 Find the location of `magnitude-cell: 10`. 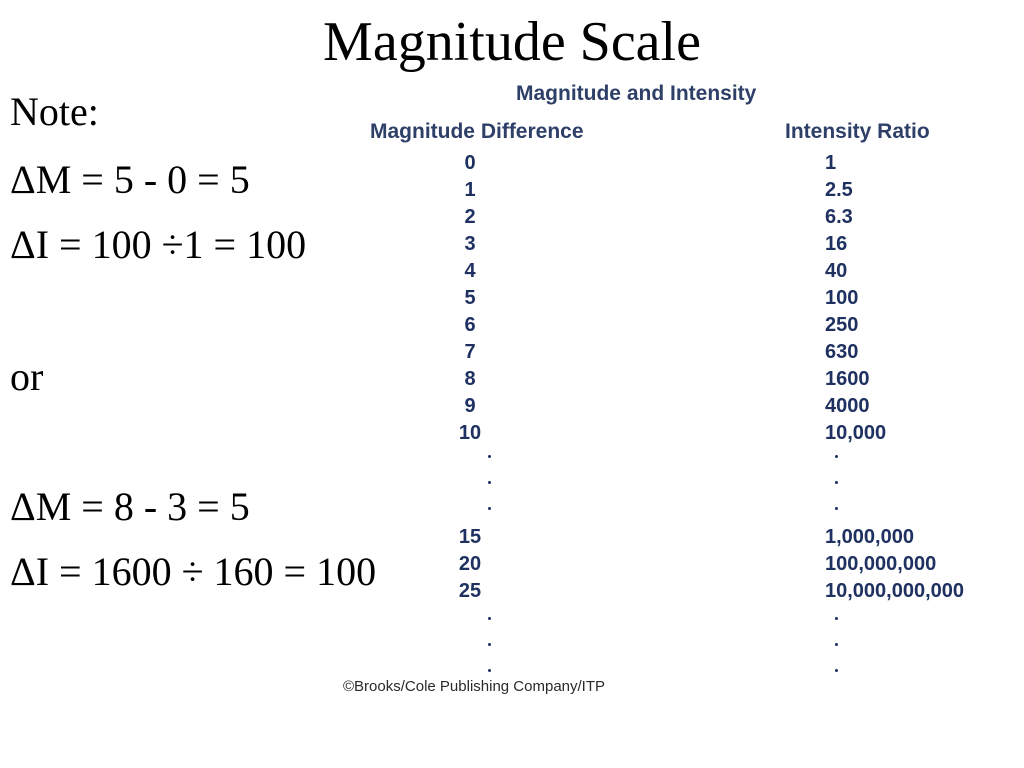

magnitude-cell: 10 is located at coordinates (470, 433).